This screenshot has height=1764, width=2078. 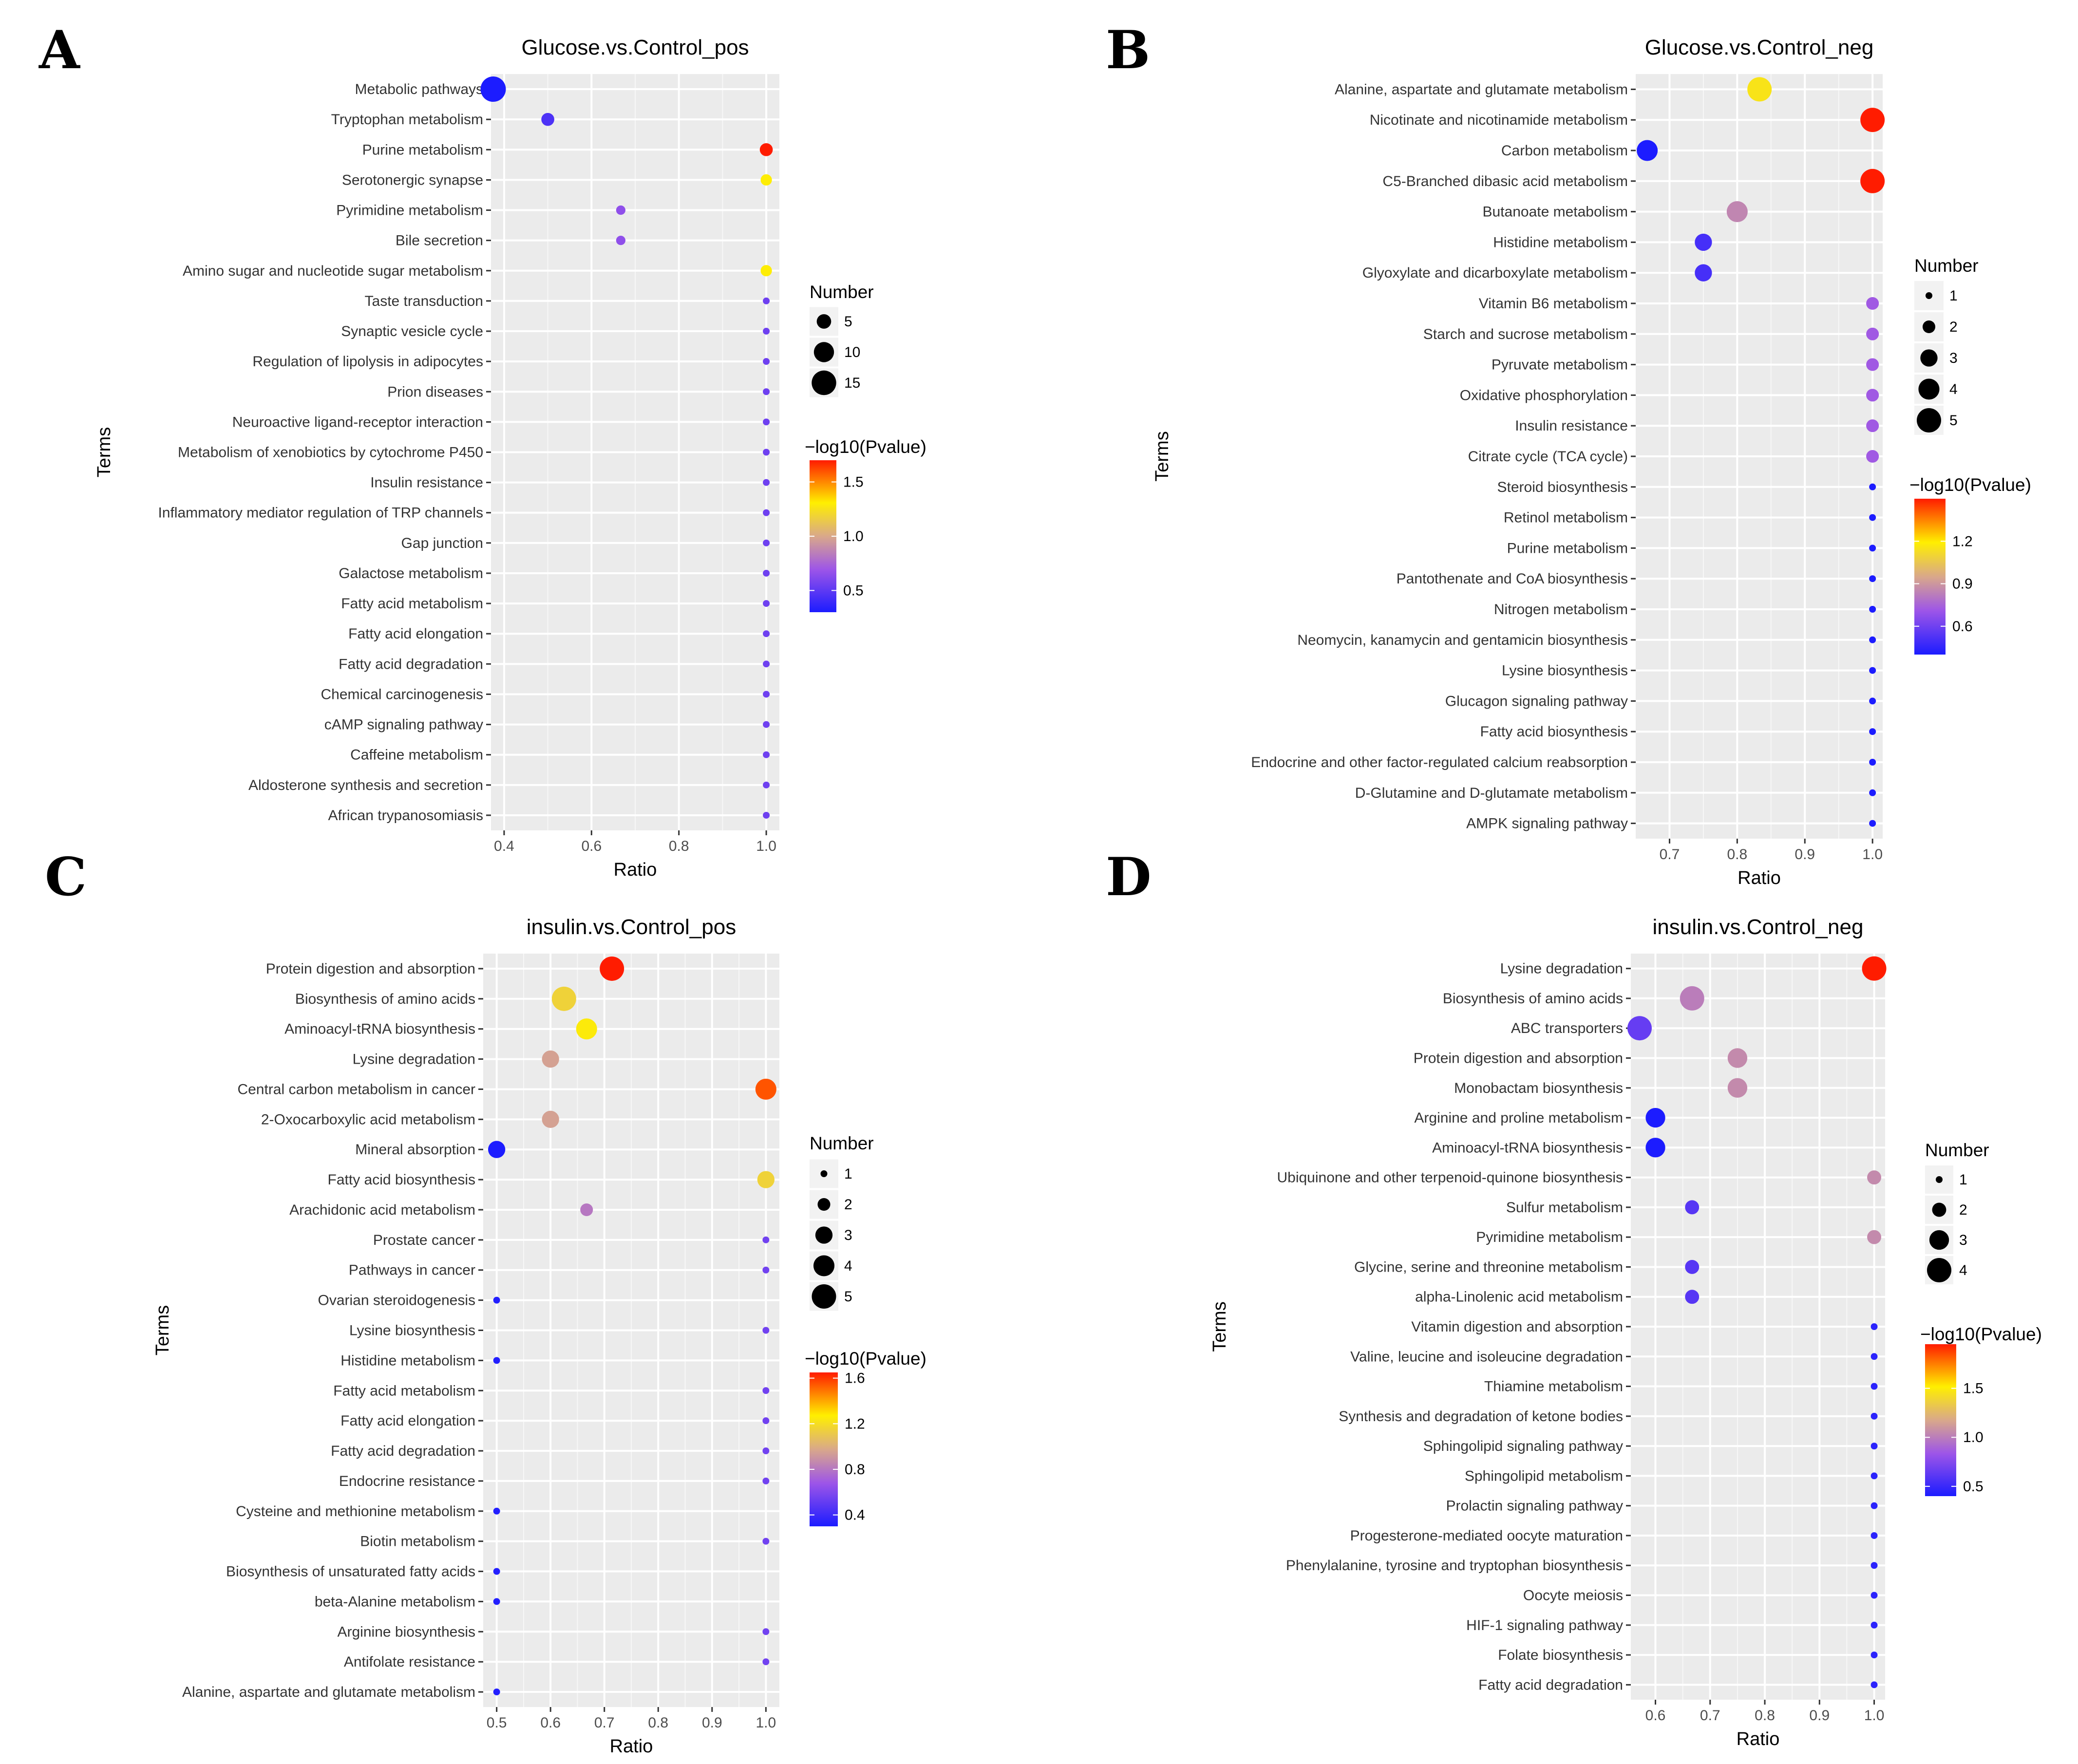 What do you see at coordinates (411, 573) in the screenshot?
I see `term-label: Galactose metabolism` at bounding box center [411, 573].